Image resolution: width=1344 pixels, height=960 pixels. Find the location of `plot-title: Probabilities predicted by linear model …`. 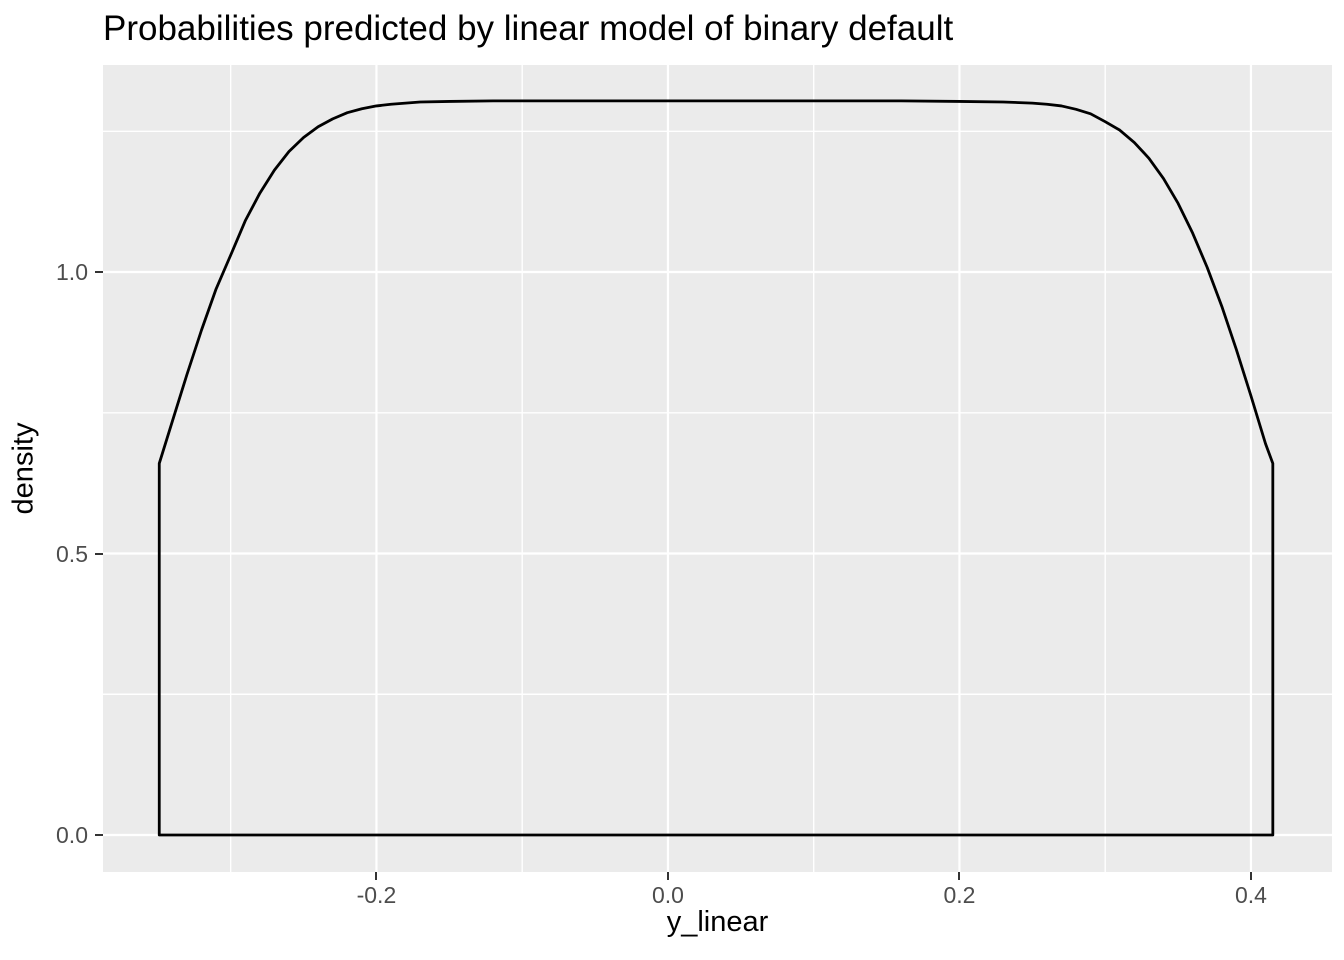

plot-title: Probabilities predicted by linear model … is located at coordinates (528, 28).